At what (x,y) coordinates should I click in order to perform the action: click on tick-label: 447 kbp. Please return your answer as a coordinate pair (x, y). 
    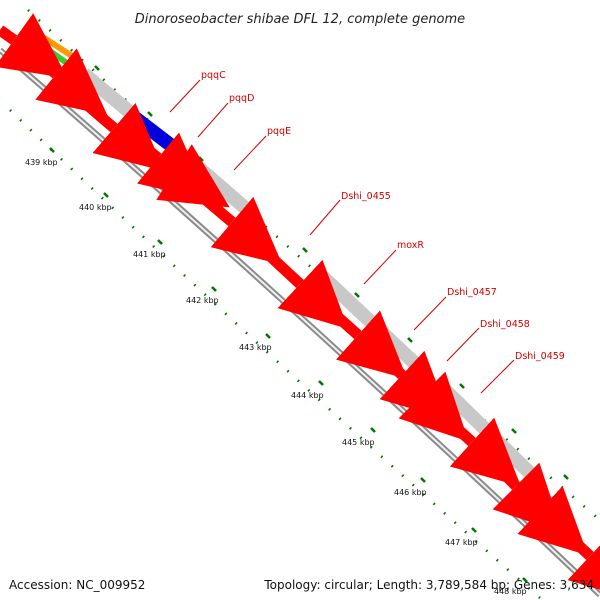
    Looking at the image, I should click on (461, 542).